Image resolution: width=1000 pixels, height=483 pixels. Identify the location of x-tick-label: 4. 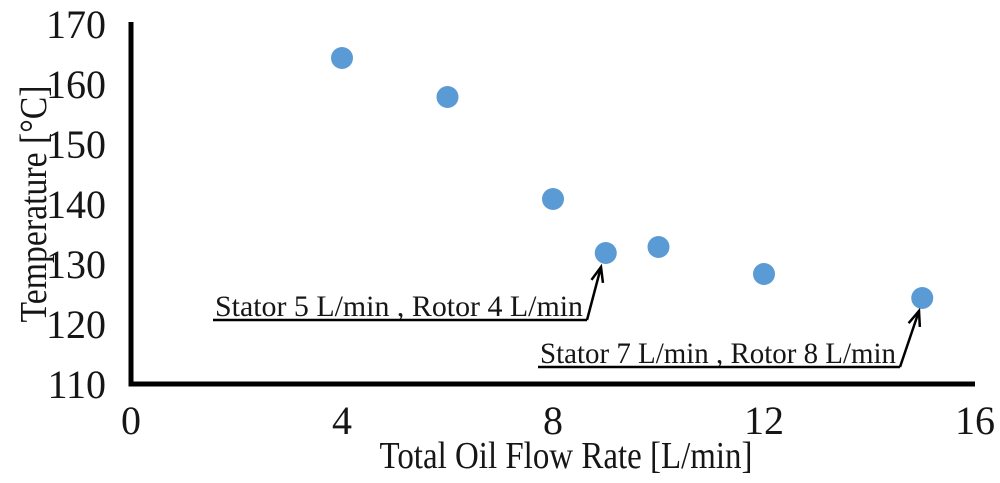
(342, 420).